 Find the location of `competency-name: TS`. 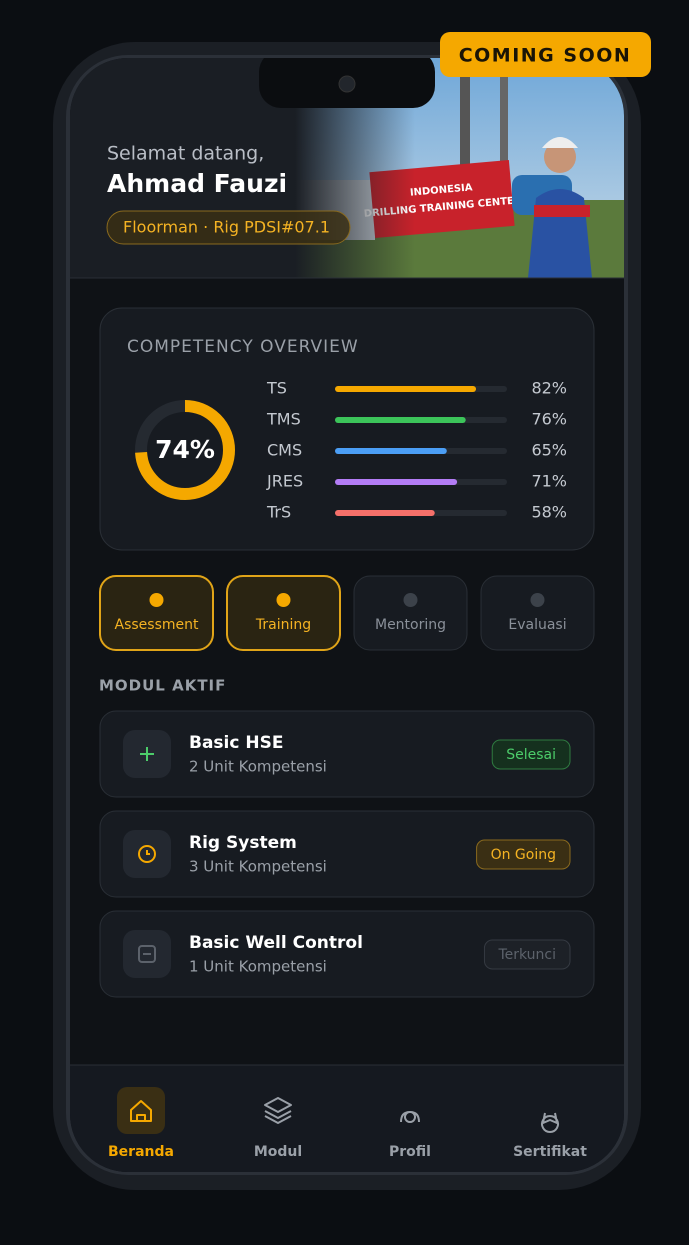

competency-name: TS is located at coordinates (276, 388).